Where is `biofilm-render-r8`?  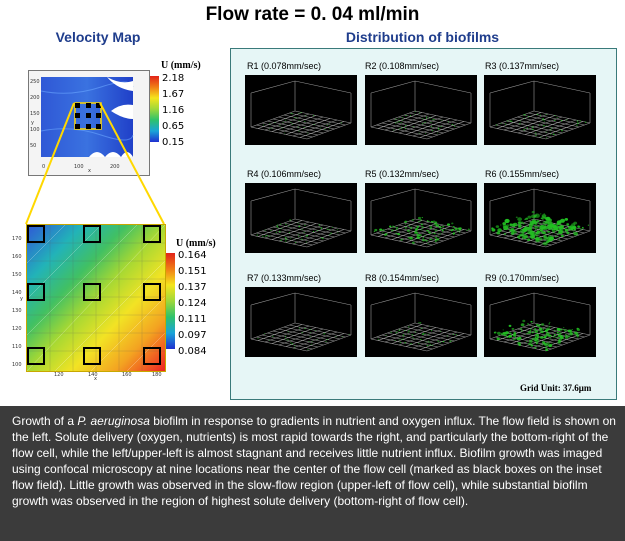 biofilm-render-r8 is located at coordinates (421, 322).